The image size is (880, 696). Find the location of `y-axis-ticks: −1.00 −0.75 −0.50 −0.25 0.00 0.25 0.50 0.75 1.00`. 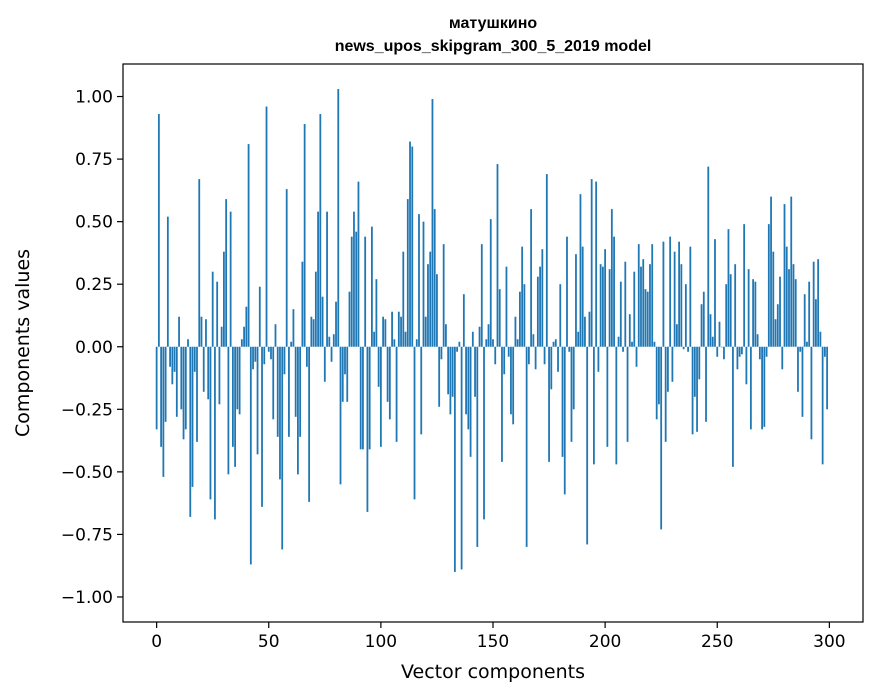

y-axis-ticks: −1.00 −0.75 −0.50 −0.25 0.00 0.25 0.50 0.75 1.00 is located at coordinates (92, 348).